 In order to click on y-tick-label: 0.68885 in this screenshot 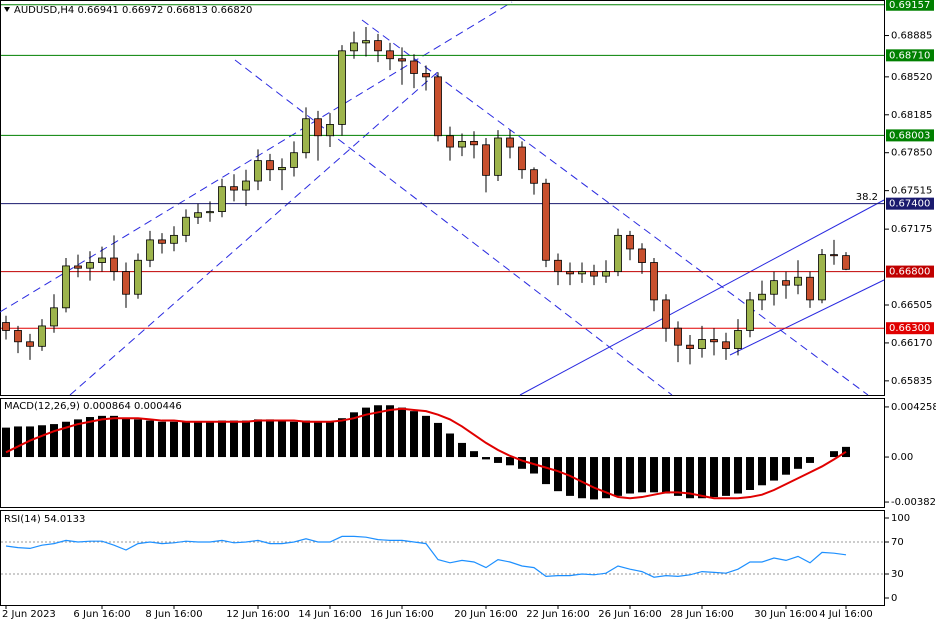, I will do `click(911, 36)`.